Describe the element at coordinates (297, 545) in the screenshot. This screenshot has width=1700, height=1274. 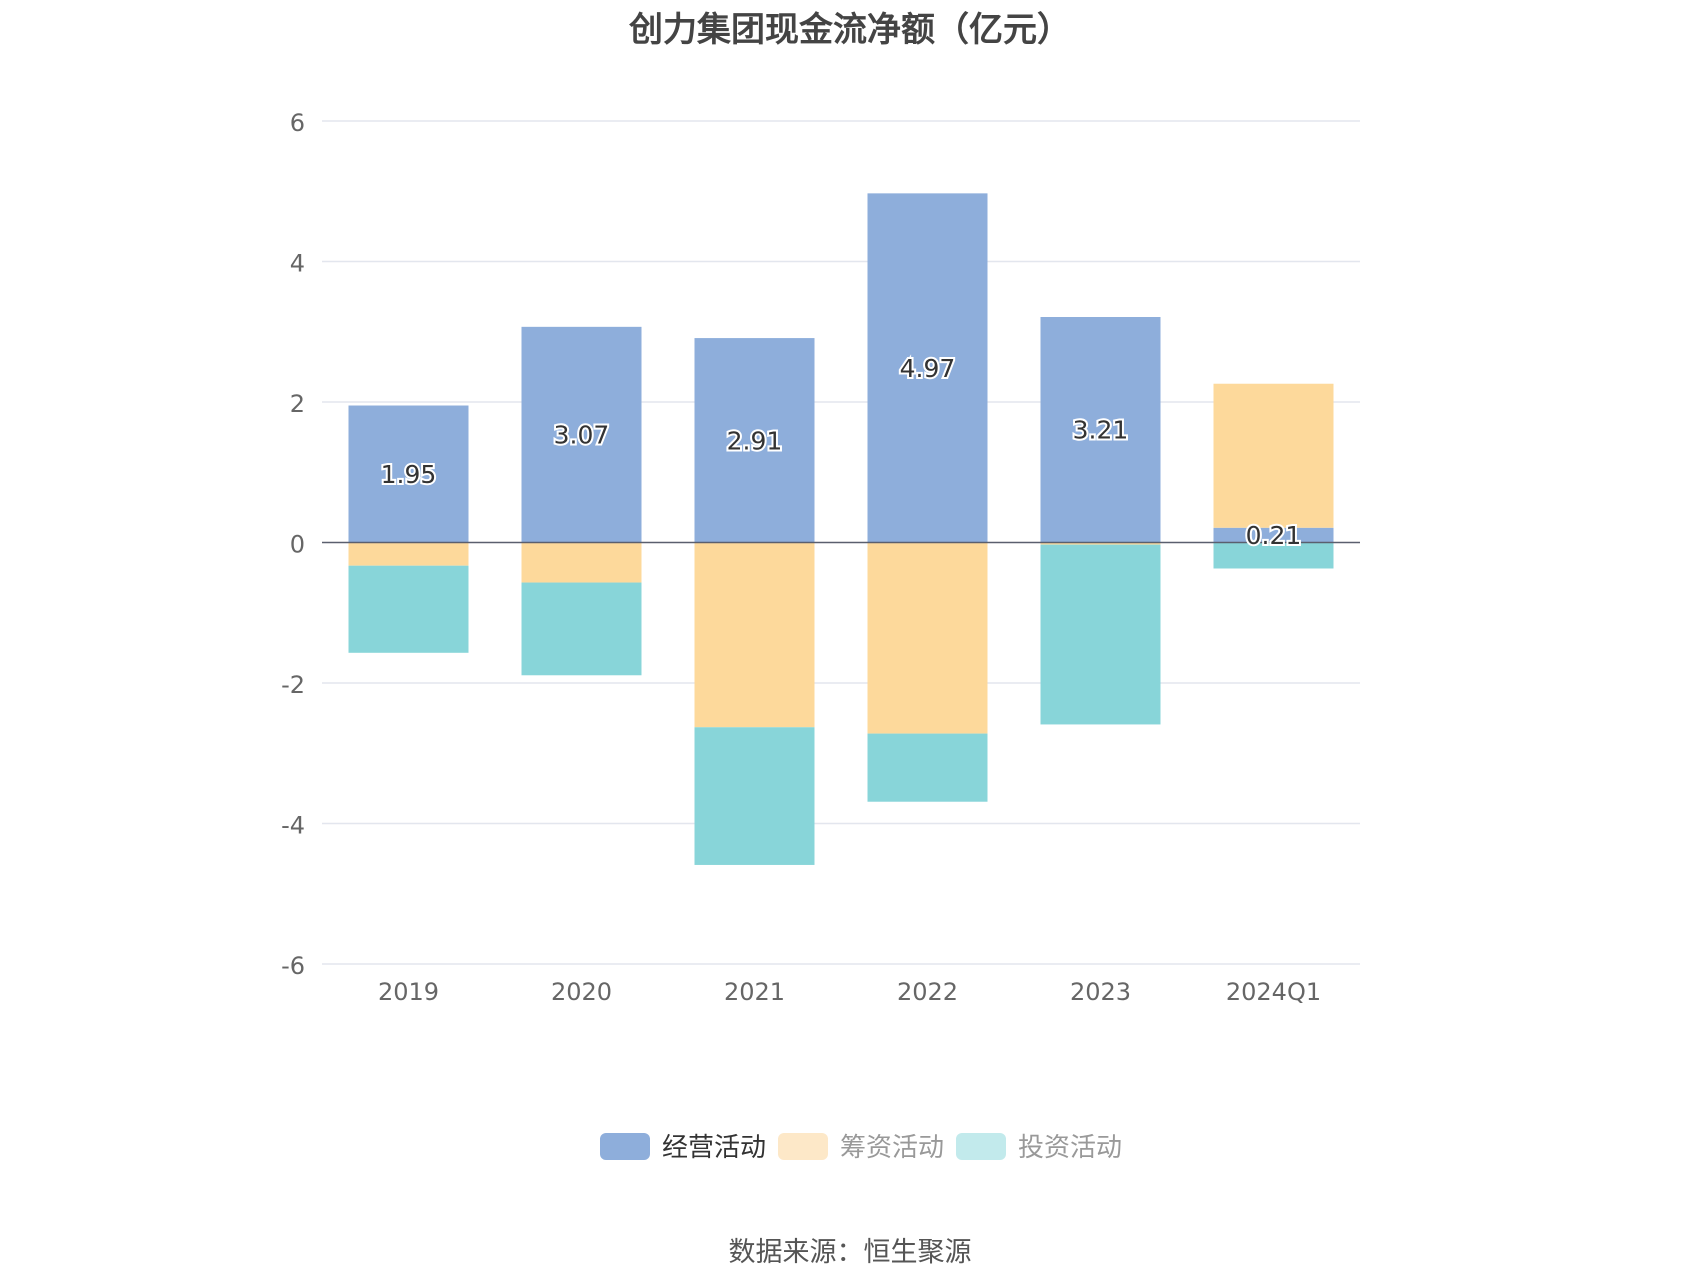
I see `y-tick-label: 0` at that location.